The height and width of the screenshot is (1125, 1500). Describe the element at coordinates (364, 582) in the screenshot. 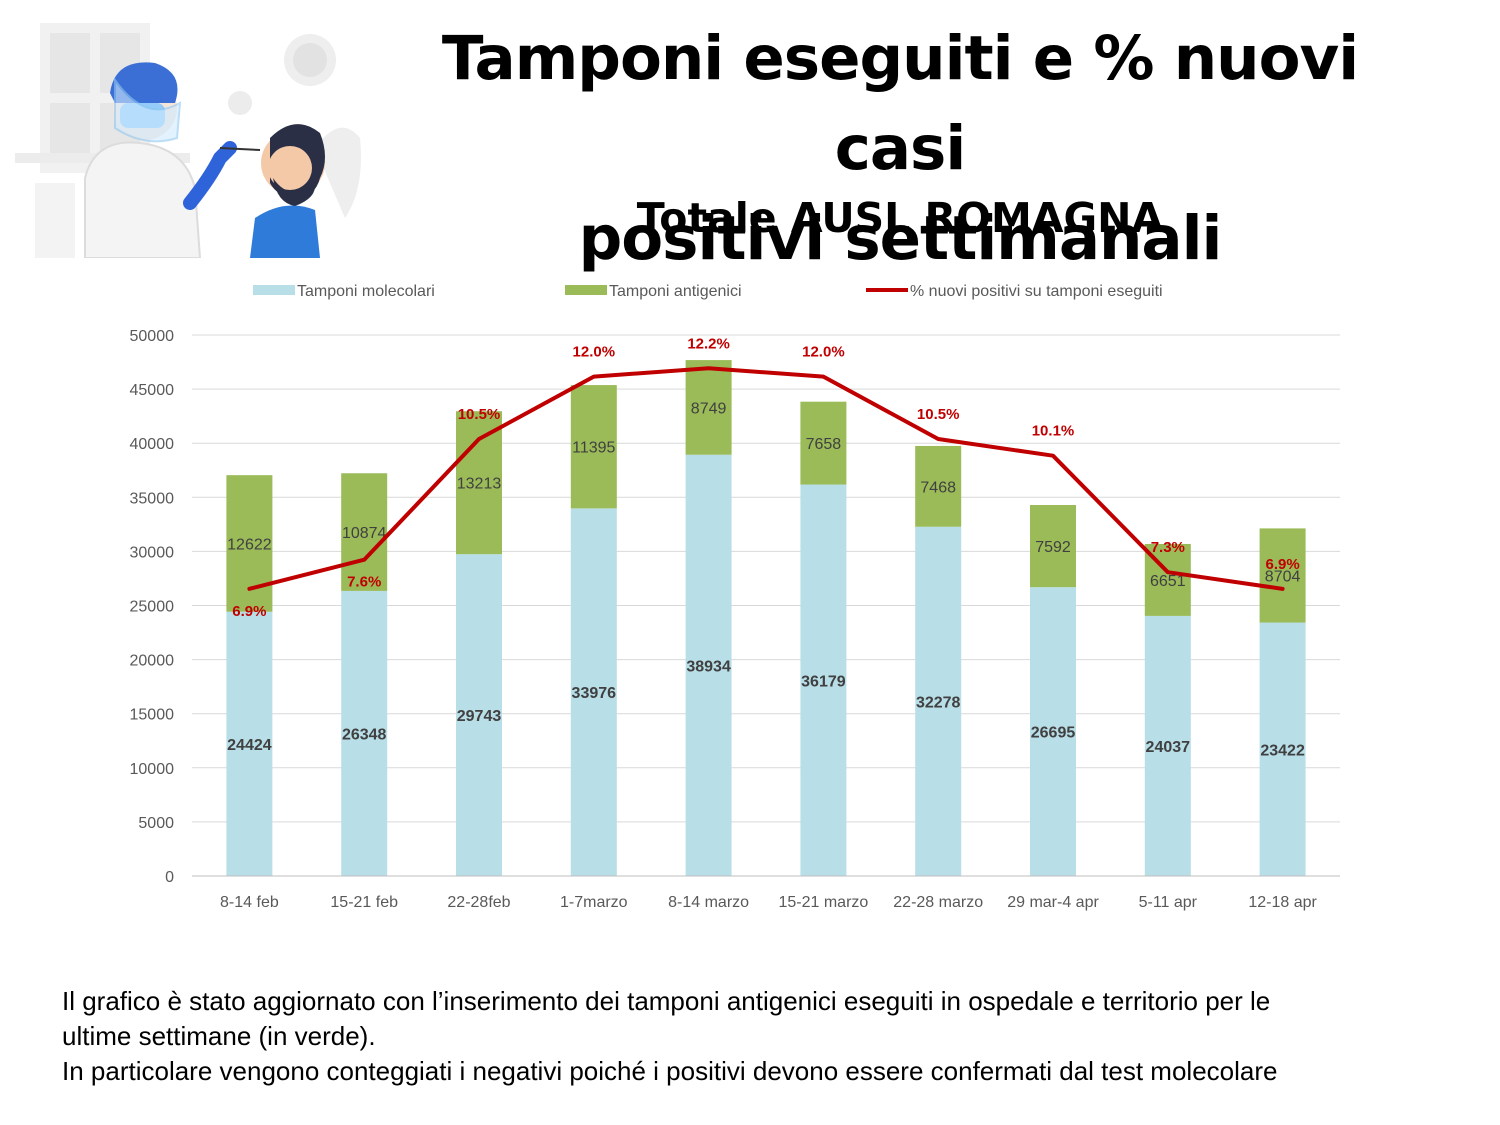

I see `percent-label: 7.6%` at that location.